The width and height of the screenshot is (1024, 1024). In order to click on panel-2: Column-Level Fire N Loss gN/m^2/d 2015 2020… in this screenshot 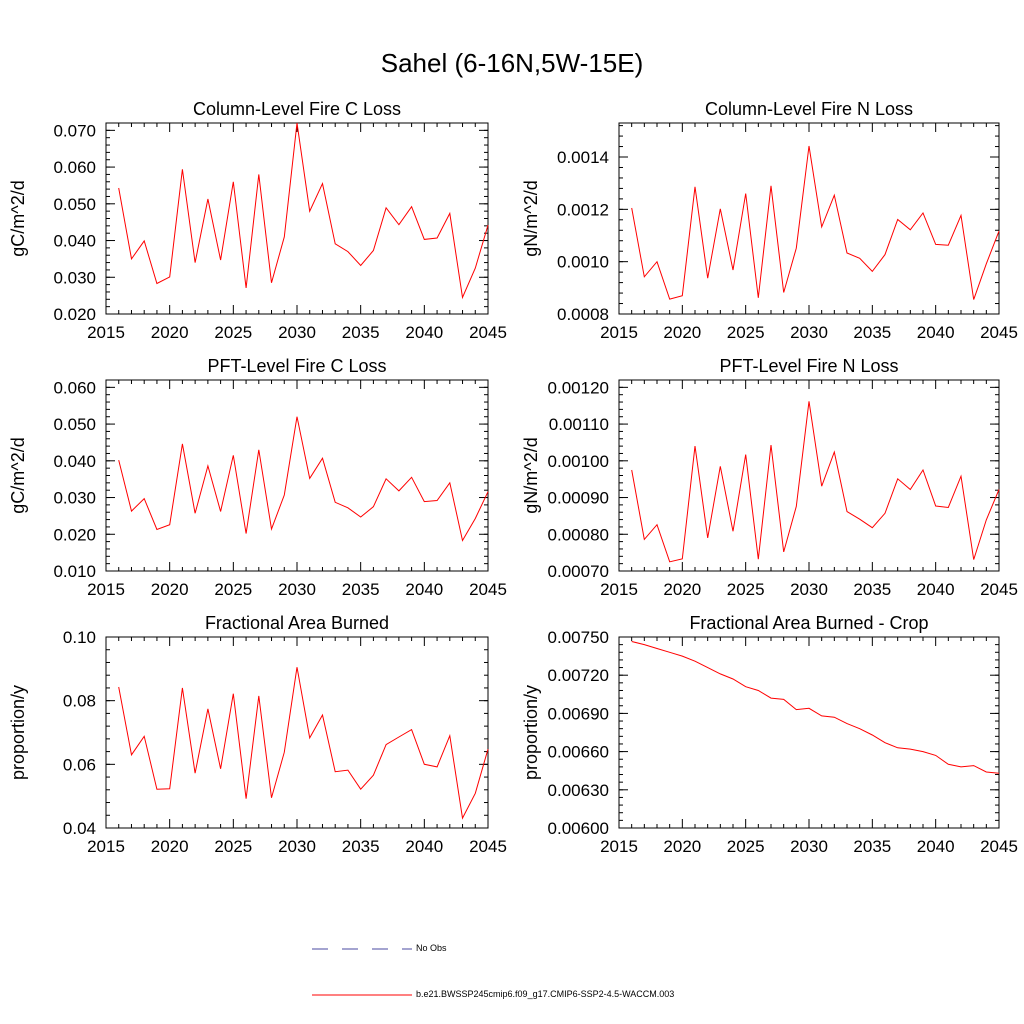, I will do `click(769, 220)`.